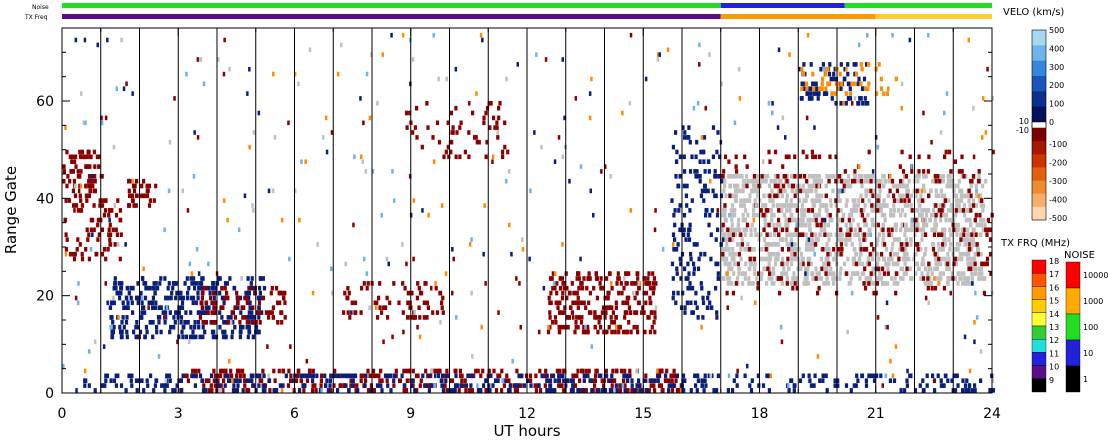  I want to click on cell-orange-20h, so click(887, 93).